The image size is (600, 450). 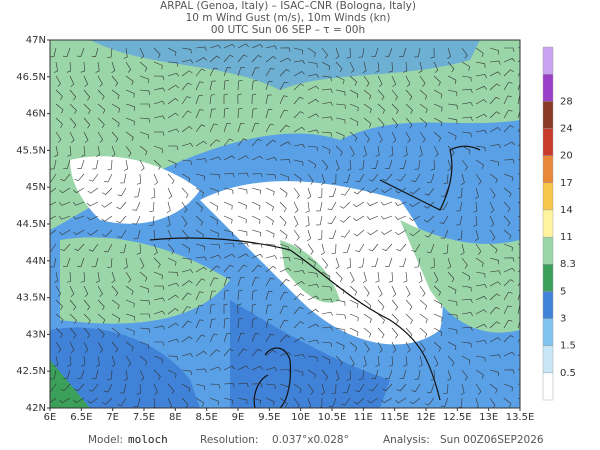 I want to click on lon-label: 8.5E, so click(x=207, y=417).